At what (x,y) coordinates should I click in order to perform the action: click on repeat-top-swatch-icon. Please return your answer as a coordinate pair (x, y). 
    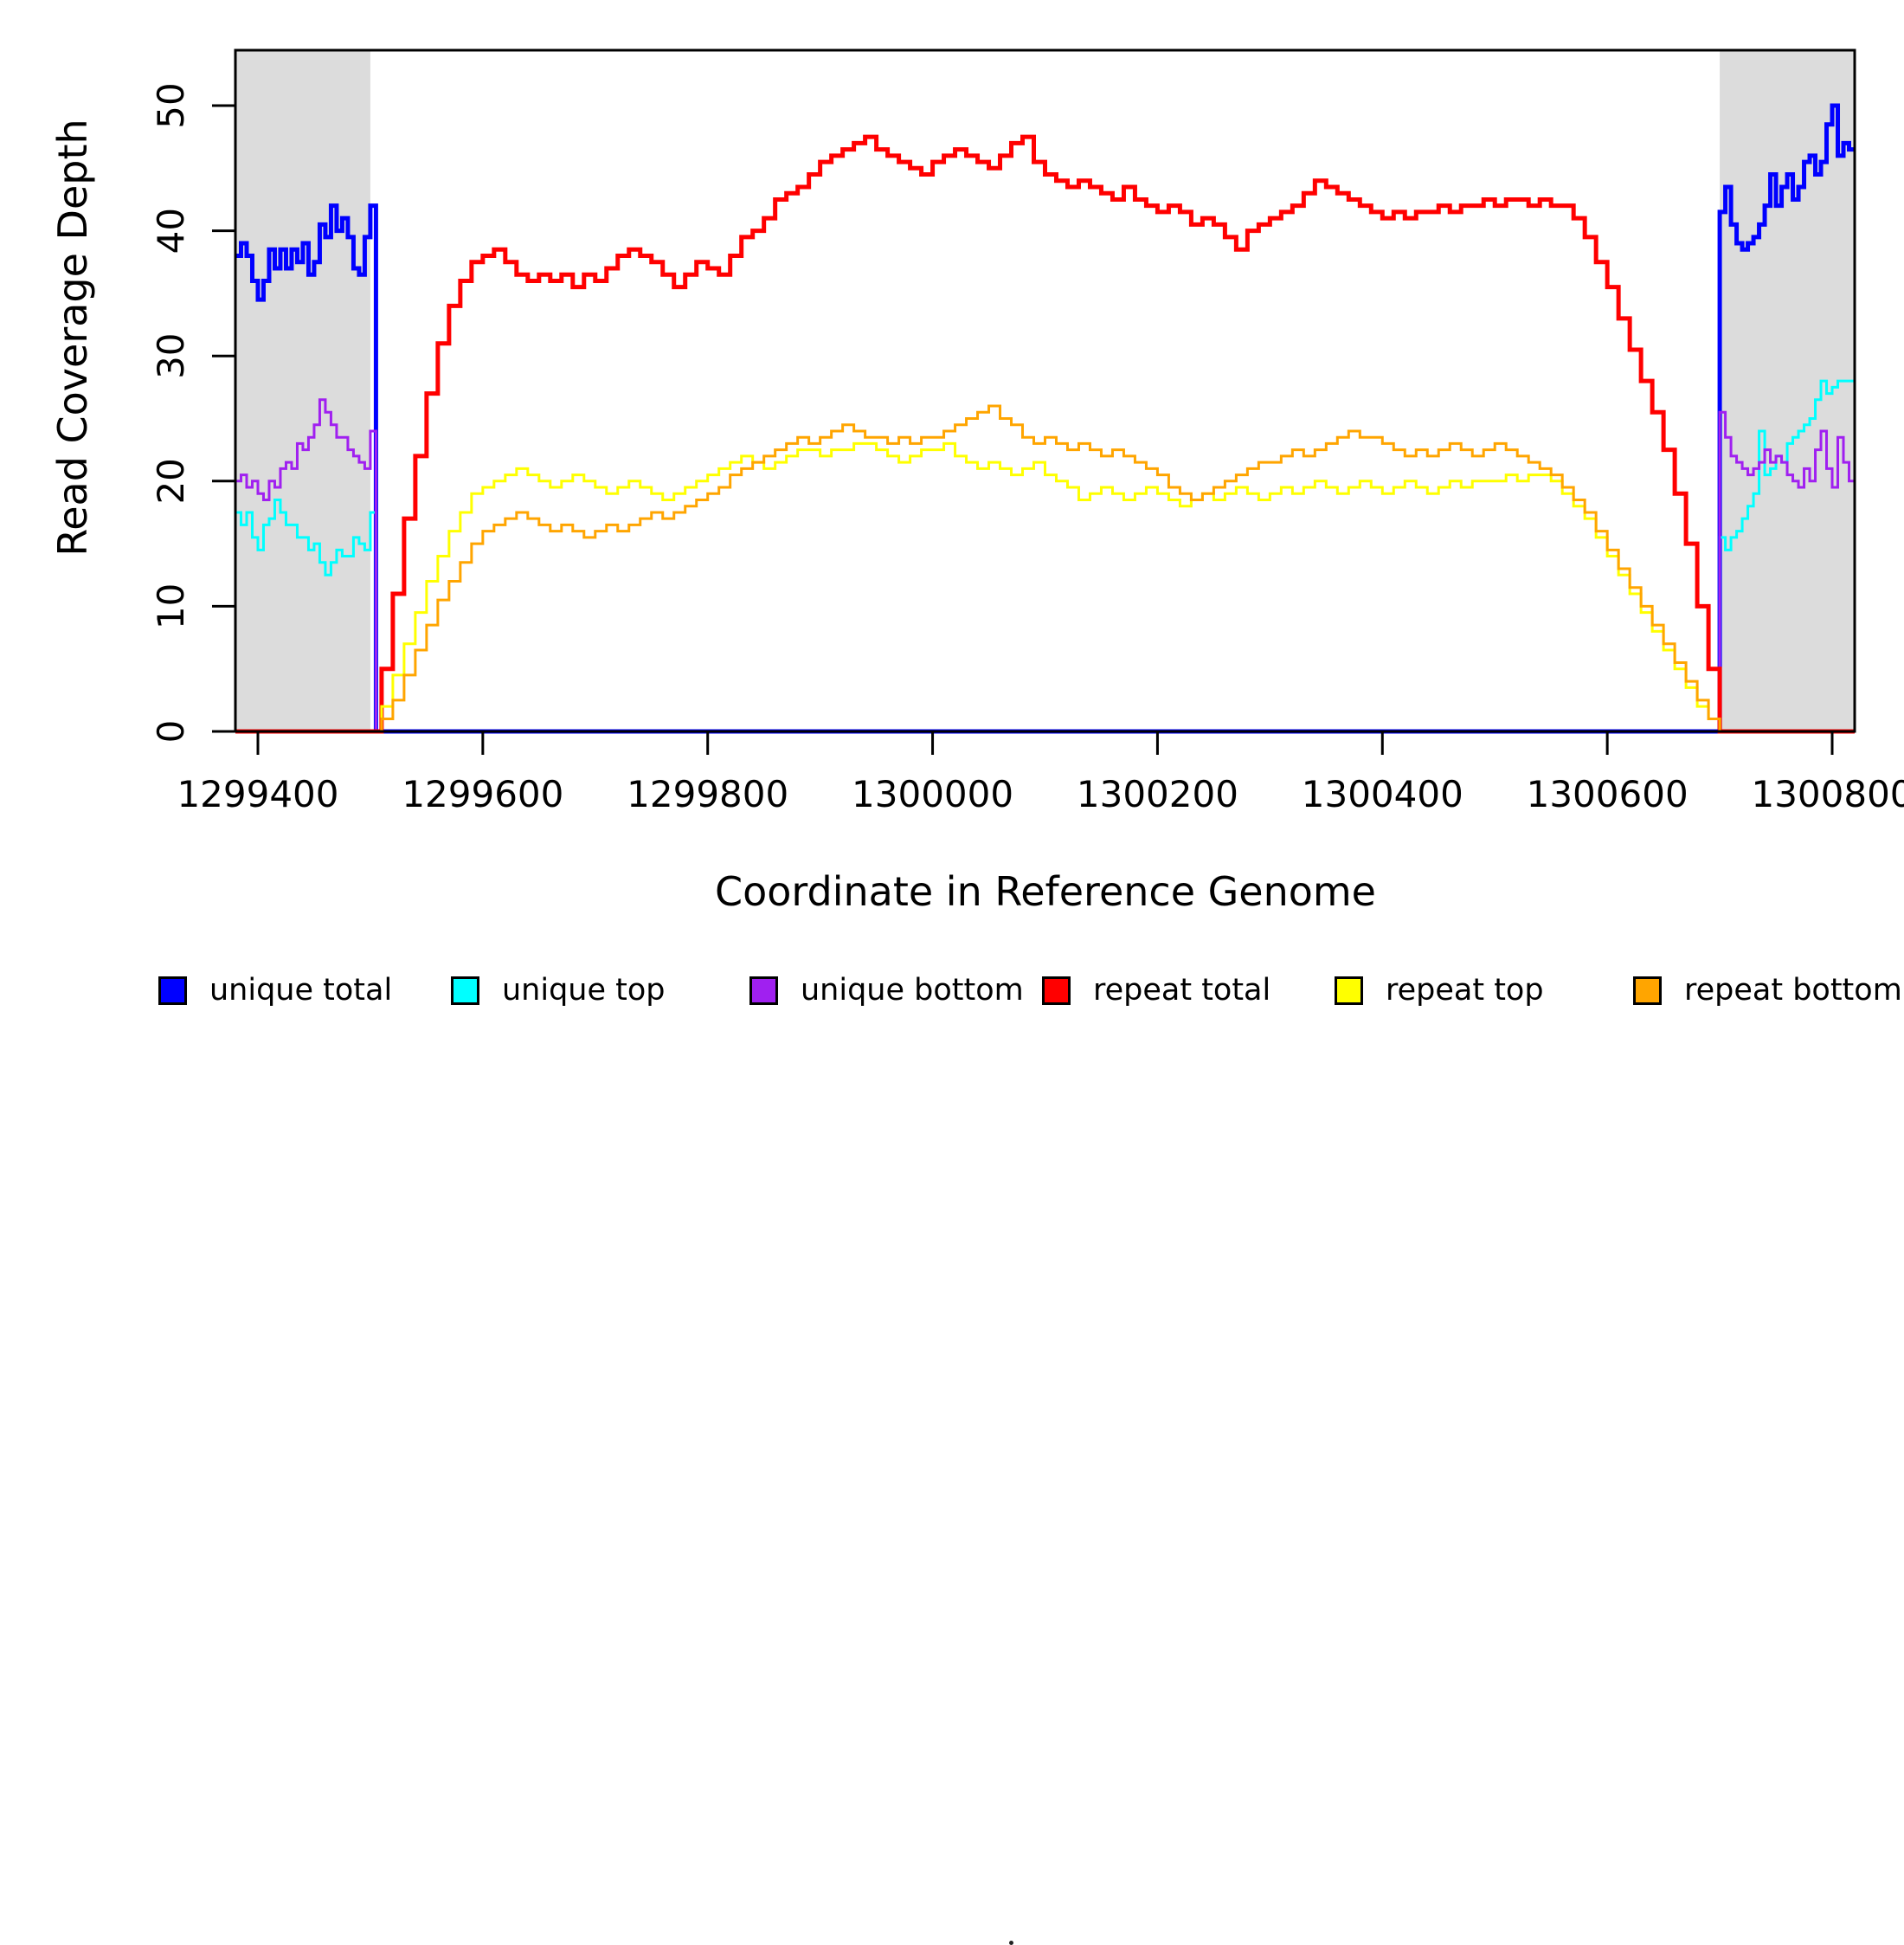
    Looking at the image, I should click on (1349, 991).